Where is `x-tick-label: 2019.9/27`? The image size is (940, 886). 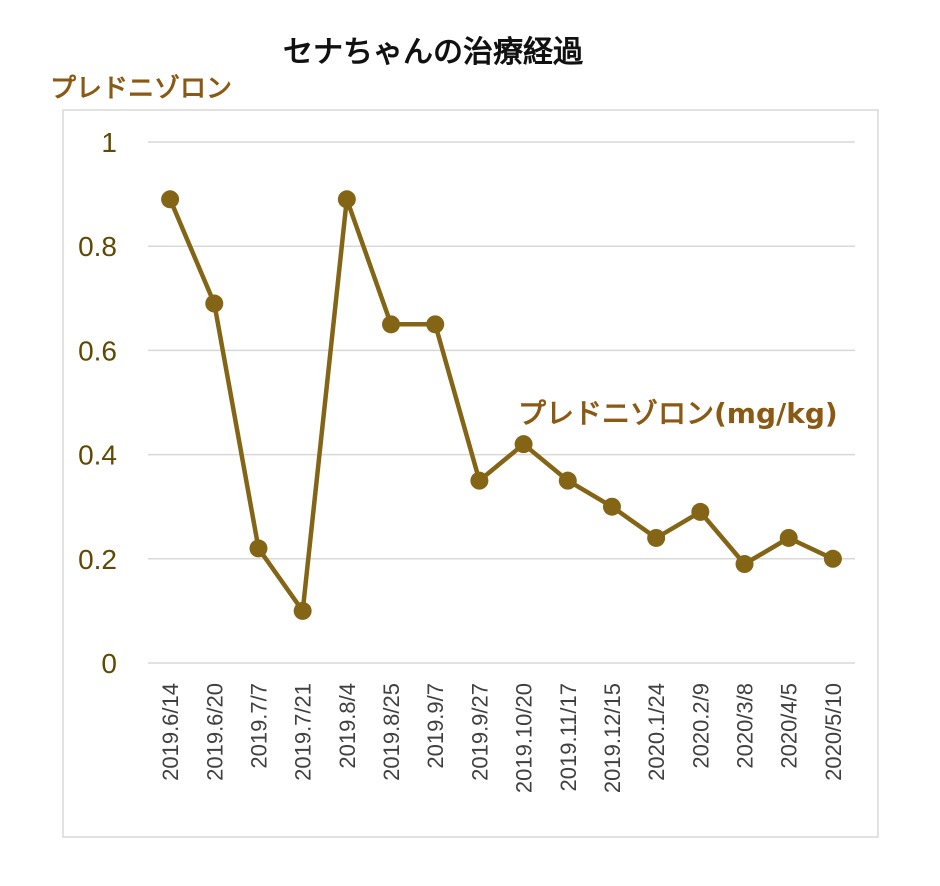 x-tick-label: 2019.9/27 is located at coordinates (479, 732).